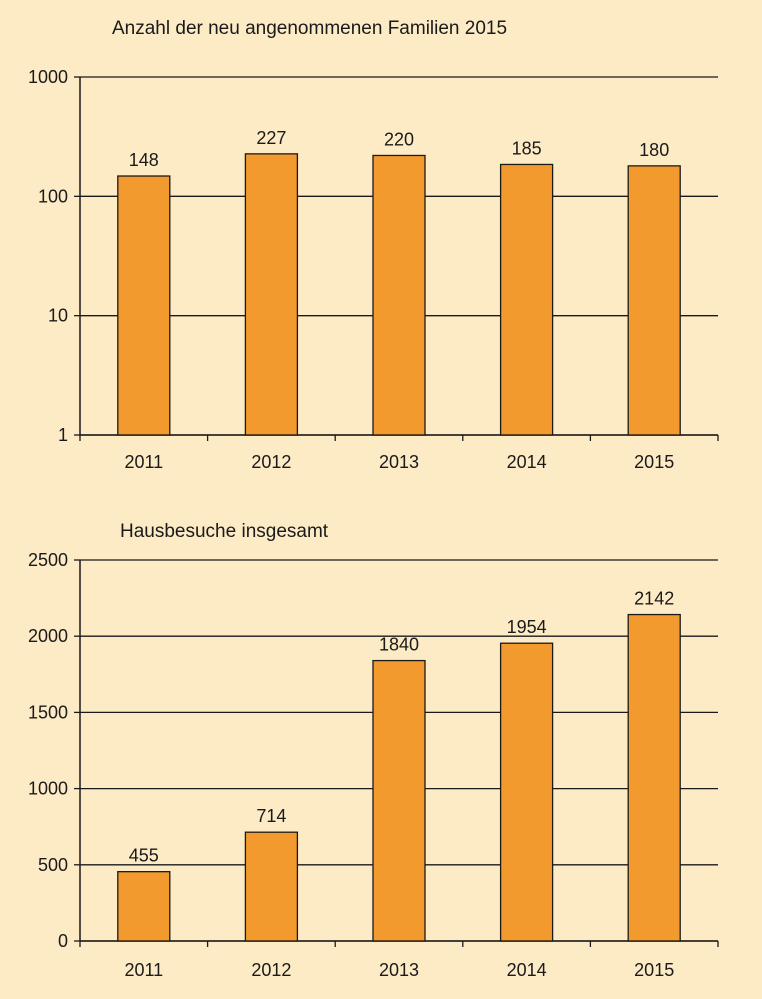  I want to click on data-label: 455, so click(144, 856).